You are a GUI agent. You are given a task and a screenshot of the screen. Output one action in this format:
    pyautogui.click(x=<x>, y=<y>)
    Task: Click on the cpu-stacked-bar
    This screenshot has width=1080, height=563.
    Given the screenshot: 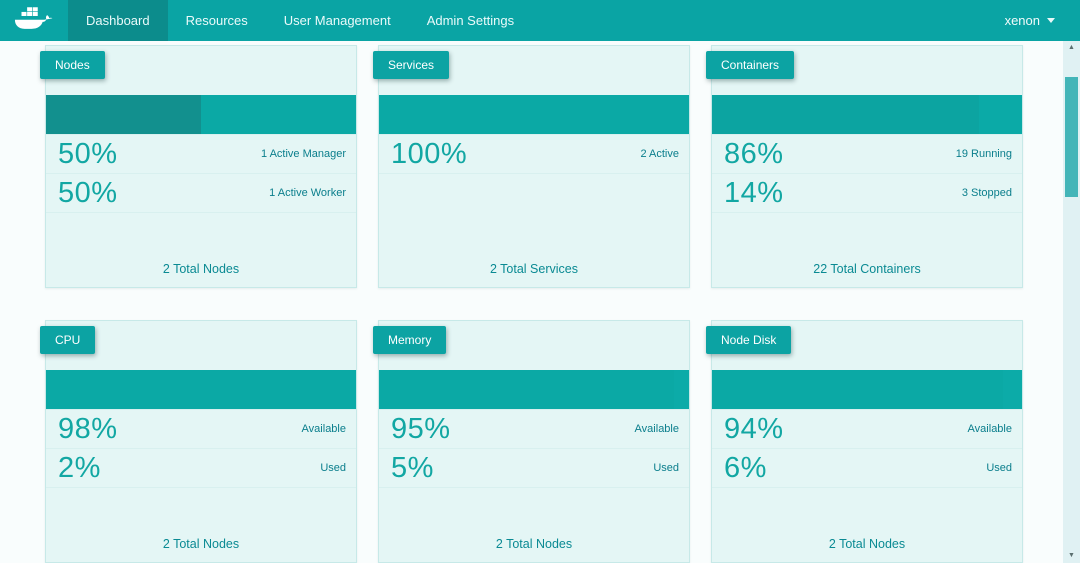 What is the action you would take?
    pyautogui.click(x=201, y=389)
    